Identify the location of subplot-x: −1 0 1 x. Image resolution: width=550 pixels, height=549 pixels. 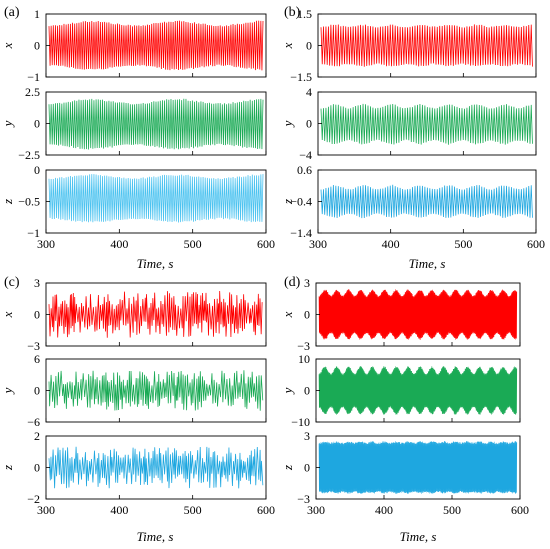
(133, 45).